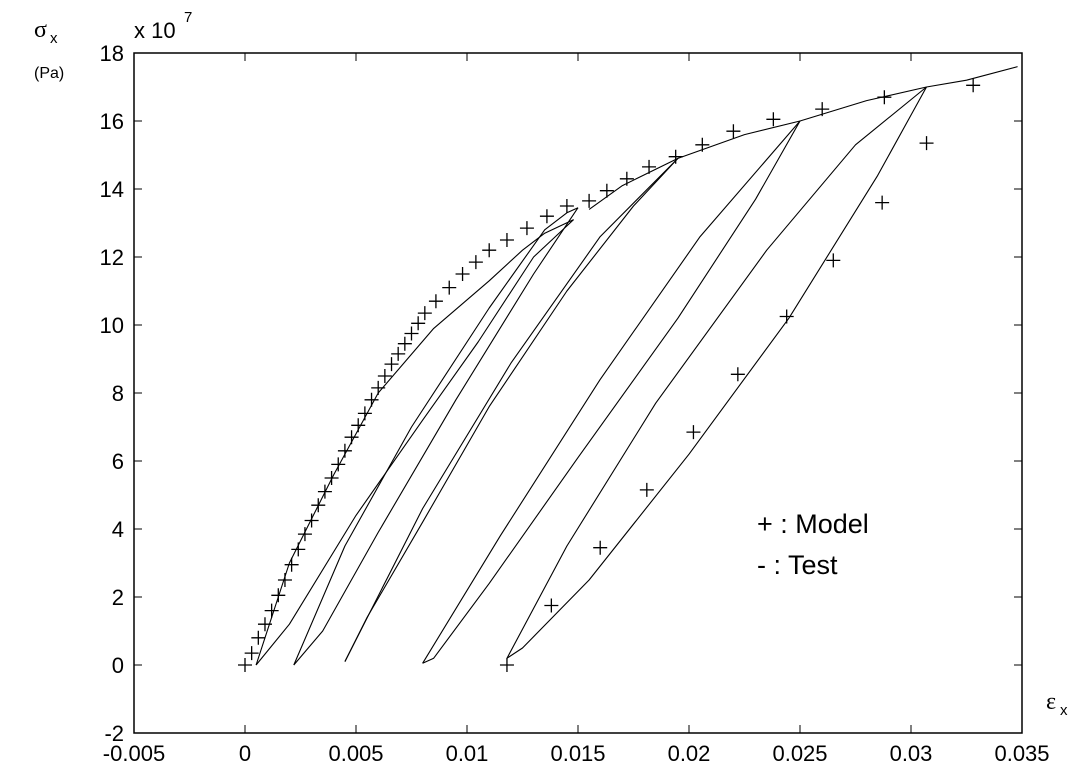  What do you see at coordinates (112, 53) in the screenshot?
I see `y-tick-label: 18` at bounding box center [112, 53].